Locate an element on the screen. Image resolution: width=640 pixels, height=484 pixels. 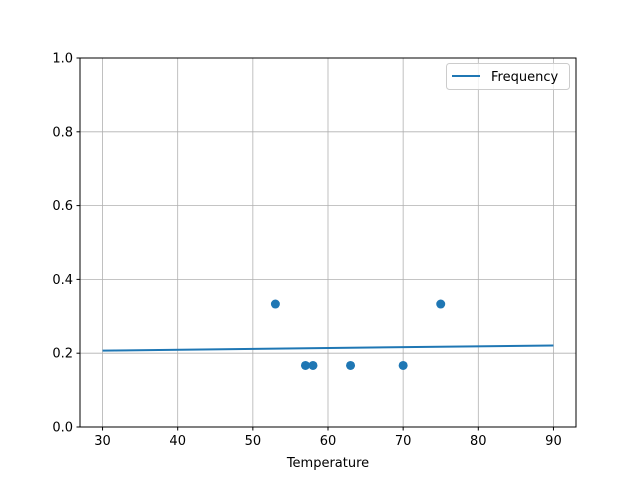
x-tick-label: 60 is located at coordinates (328, 441).